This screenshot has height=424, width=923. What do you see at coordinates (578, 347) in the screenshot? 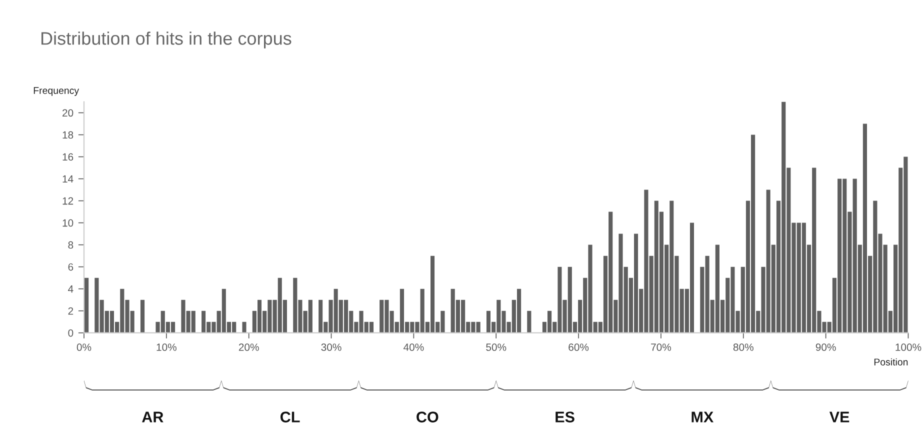
I see `x-tick-label: 60%` at bounding box center [578, 347].